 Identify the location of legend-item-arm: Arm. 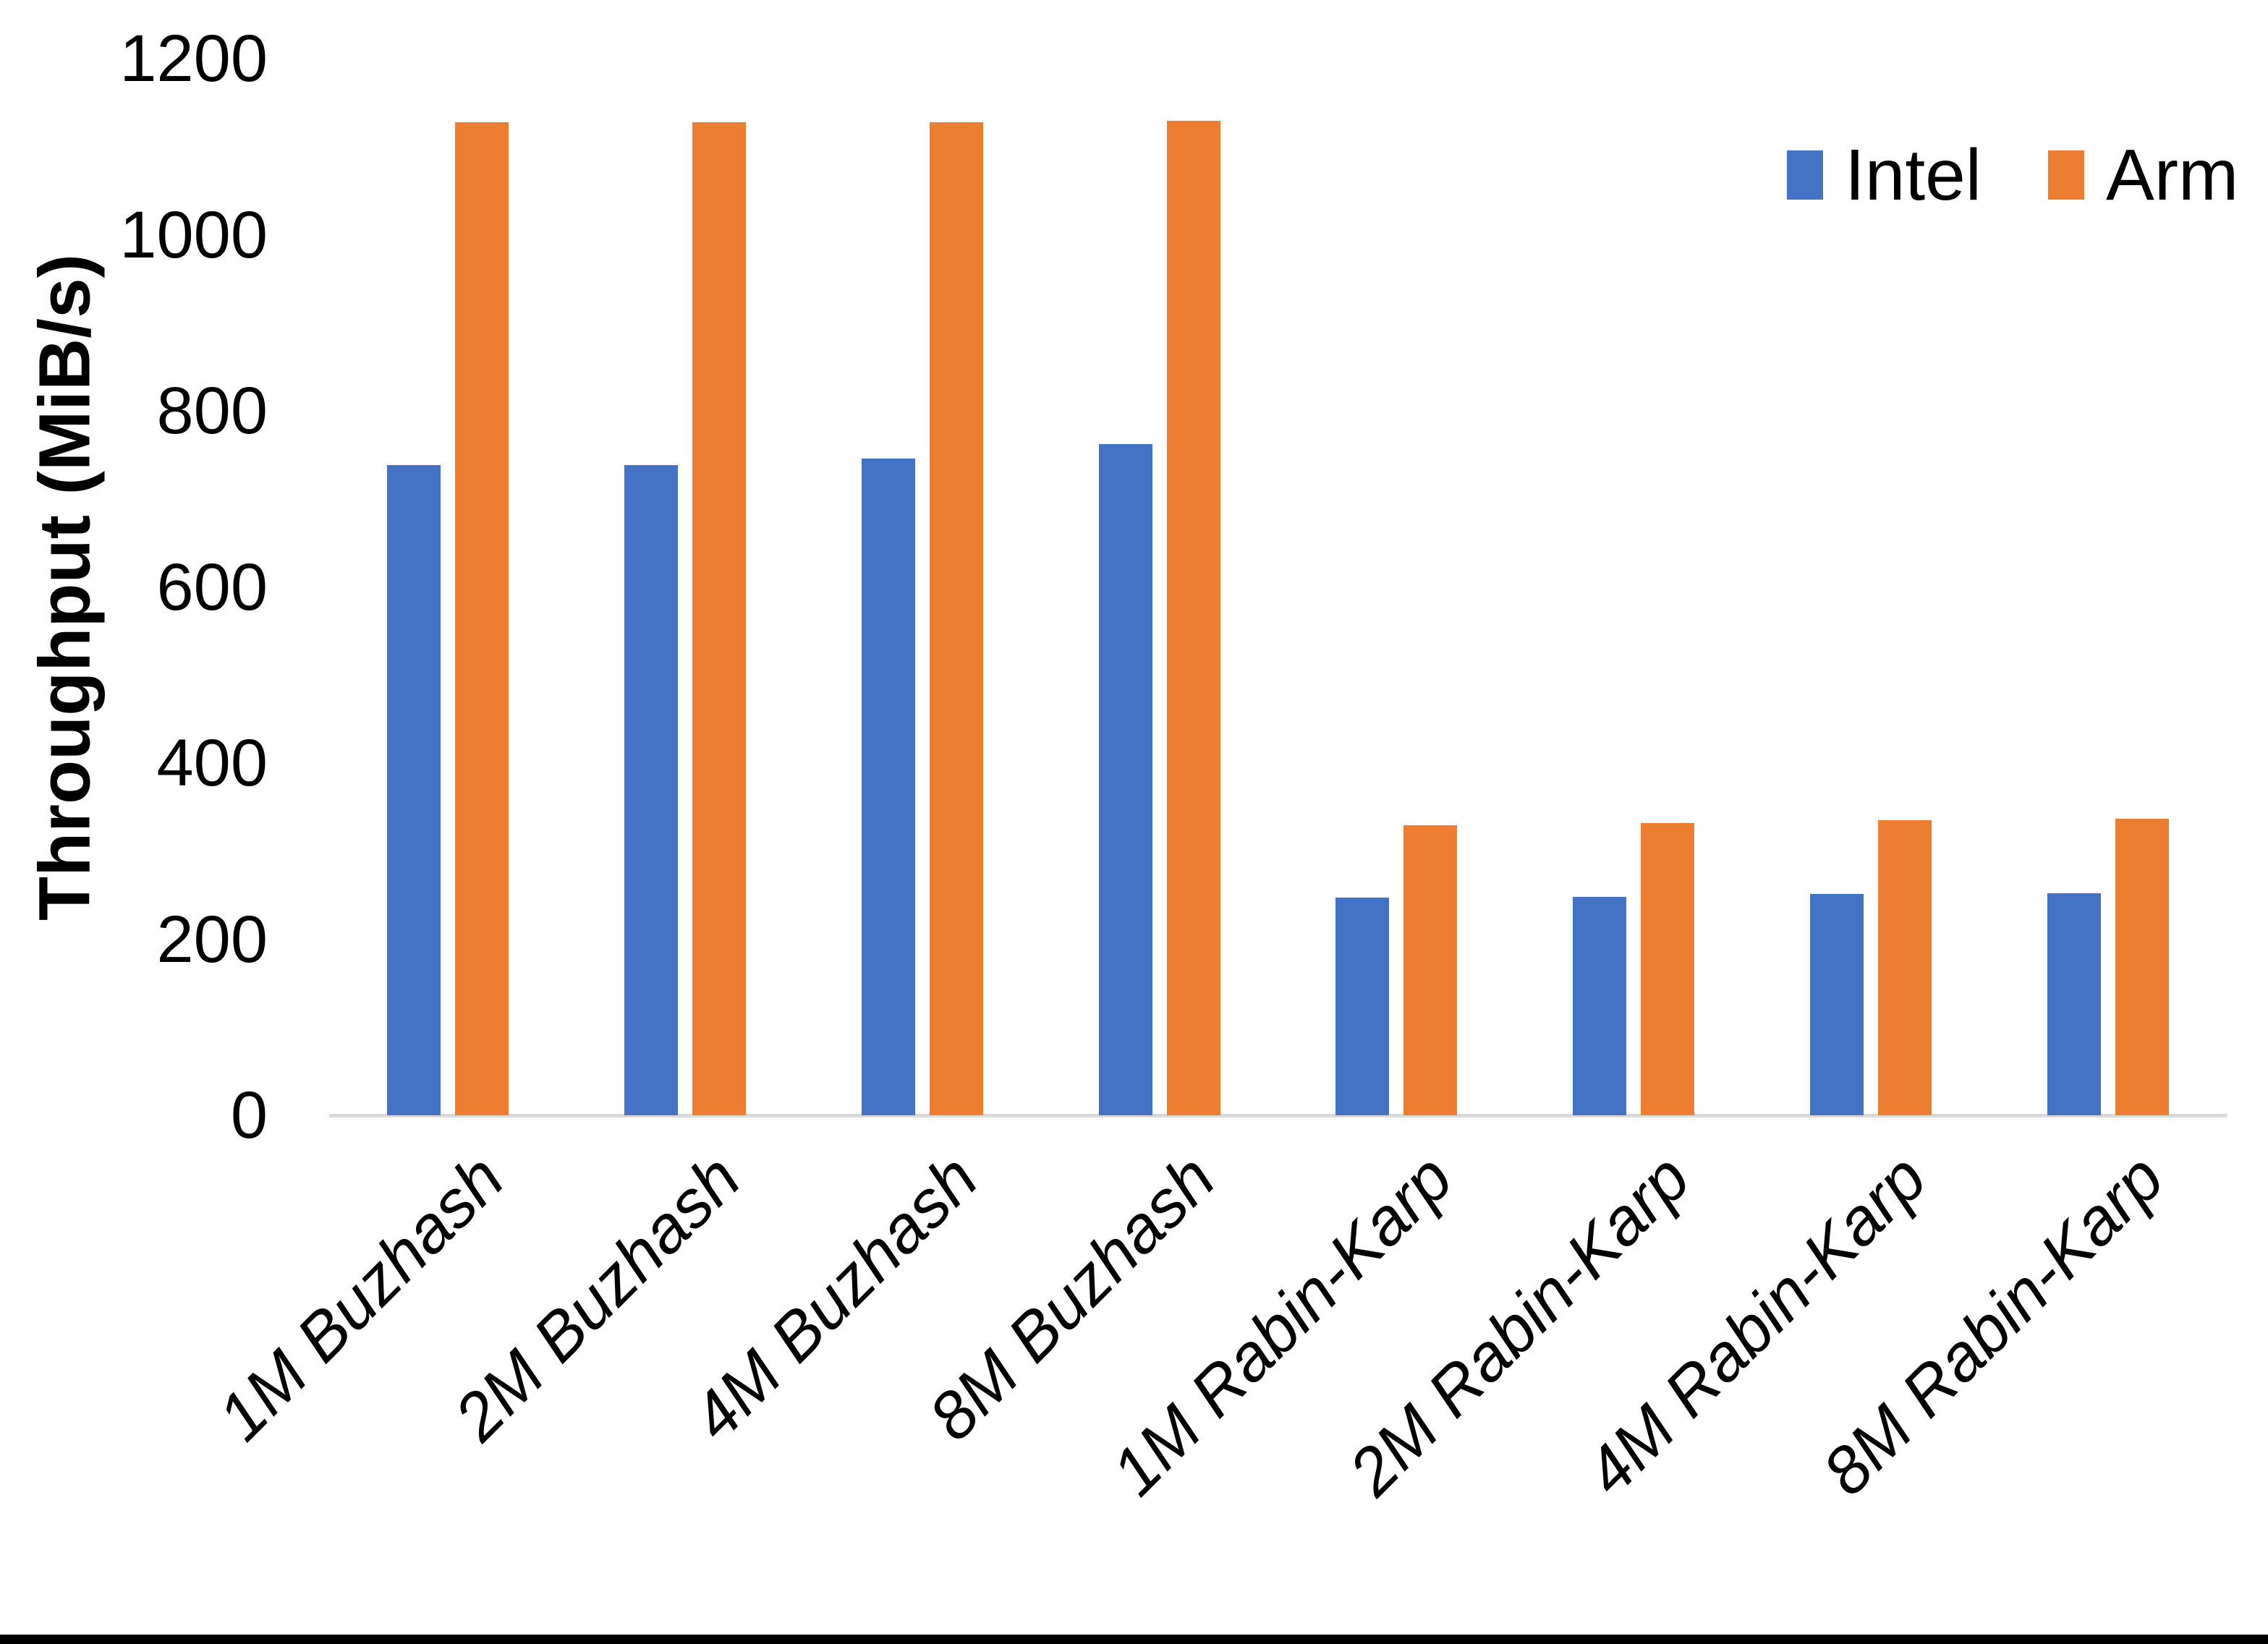
(2143, 175).